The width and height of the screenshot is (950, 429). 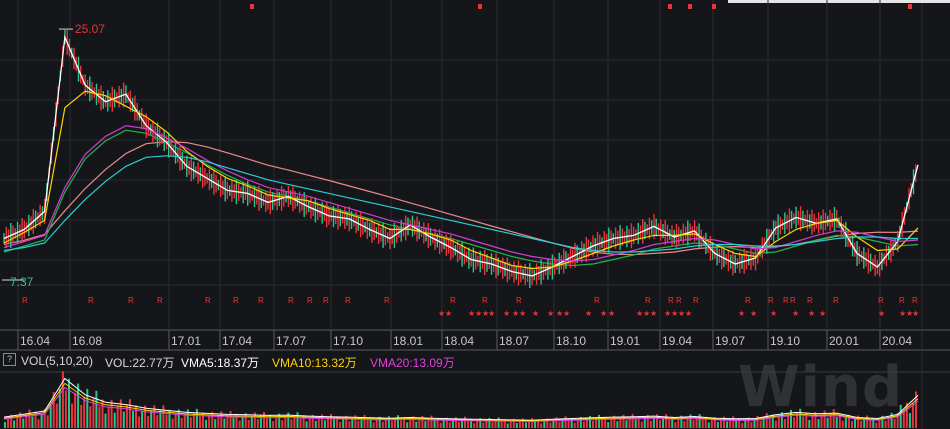 I want to click on x-tick-label: 18.04, so click(x=459, y=341).